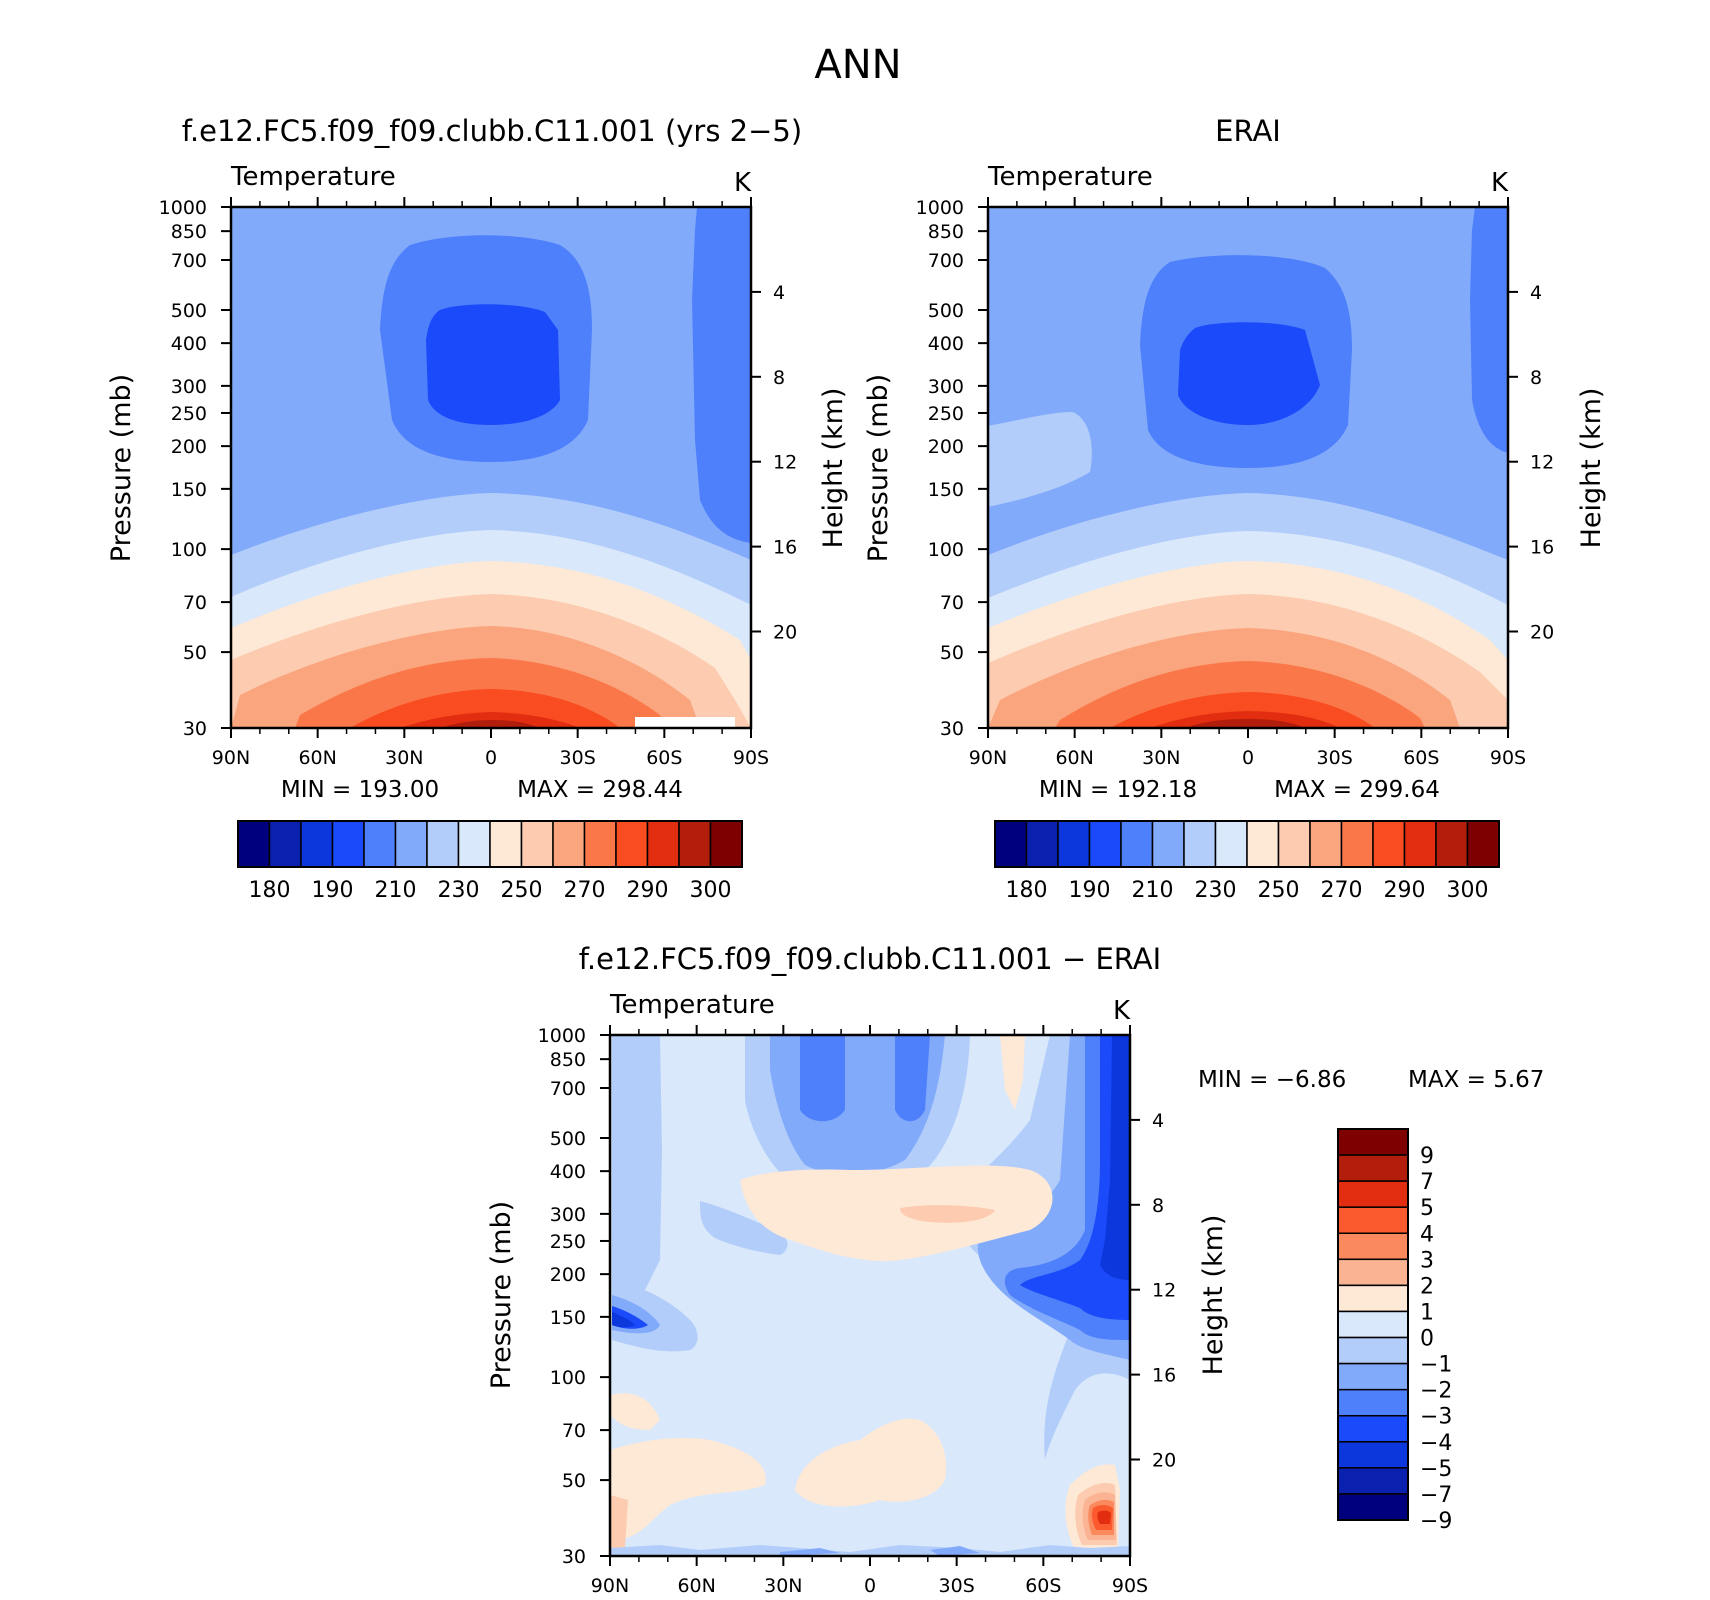  I want to click on y-tick-label: 700, so click(568, 1089).